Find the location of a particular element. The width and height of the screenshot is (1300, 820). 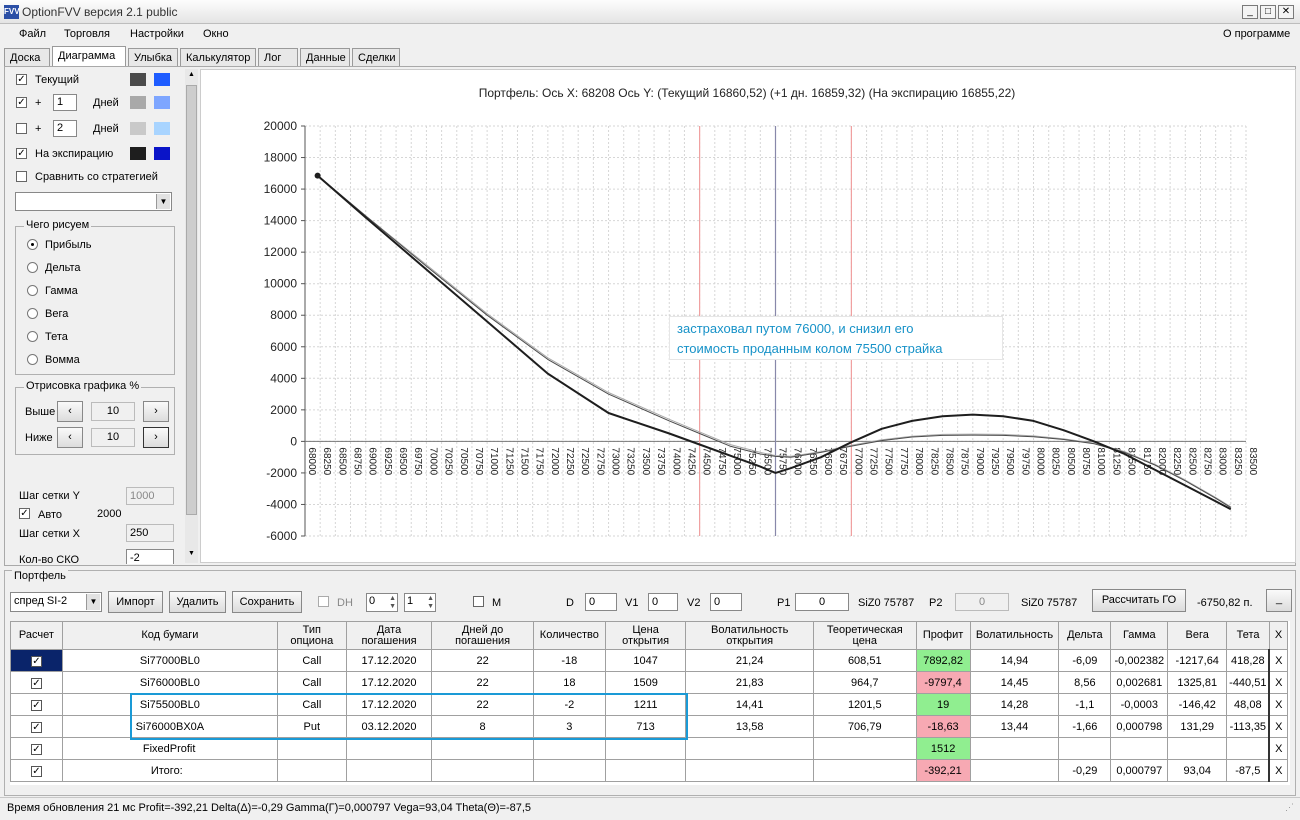

table-cell: Call is located at coordinates (311, 660).